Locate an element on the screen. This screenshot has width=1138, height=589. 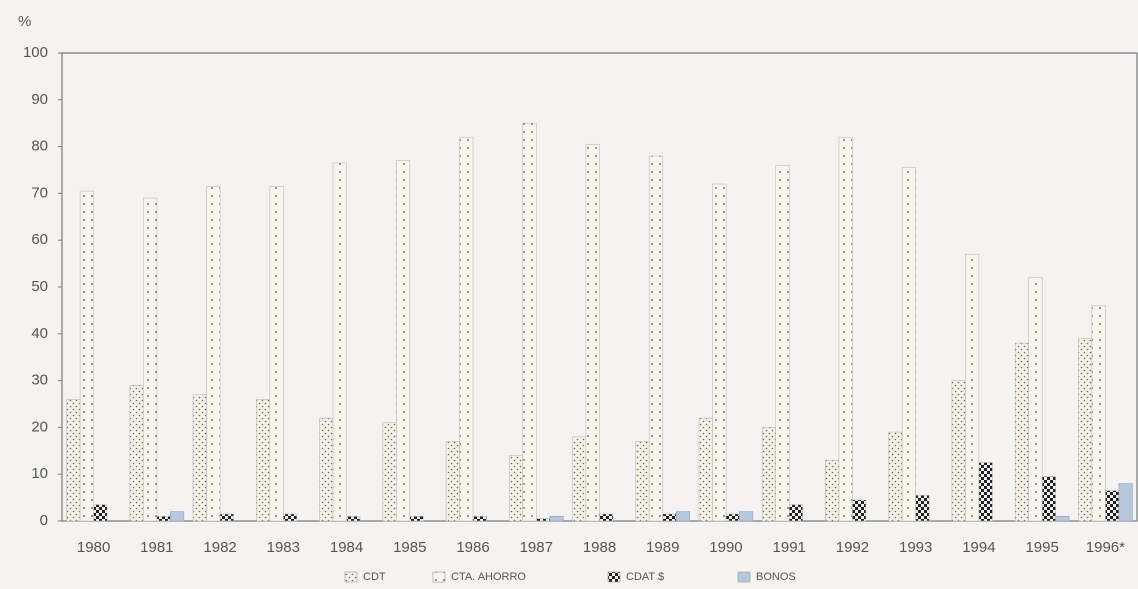
legend-label: CDAT $ is located at coordinates (645, 577).